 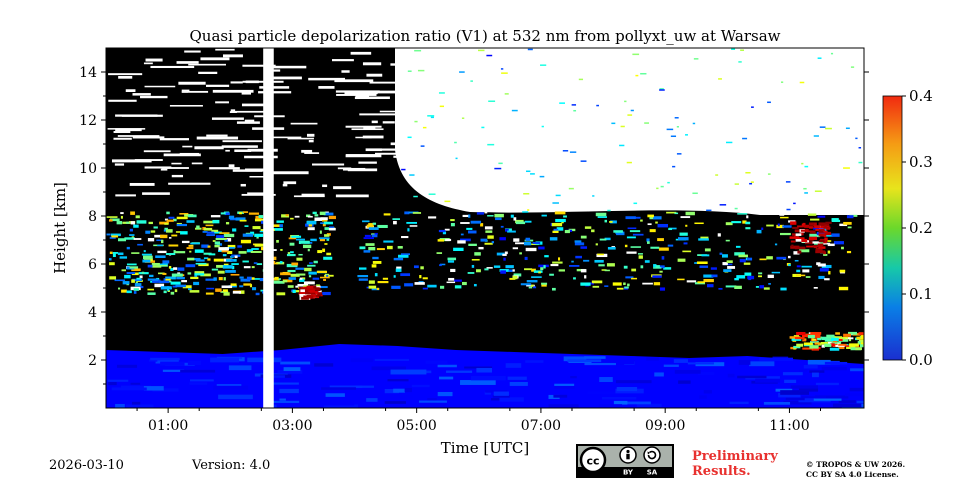 I want to click on colorbar-tick-label: 0.0, so click(x=921, y=360).